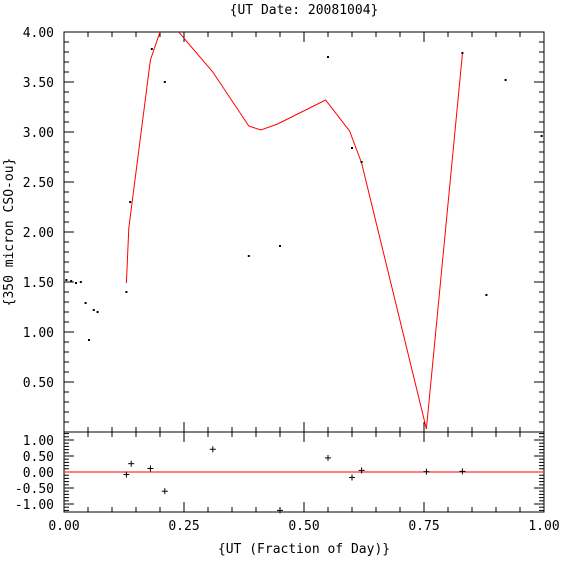  Describe the element at coordinates (63, 526) in the screenshot. I see `x-tick-label: 0.00` at that location.